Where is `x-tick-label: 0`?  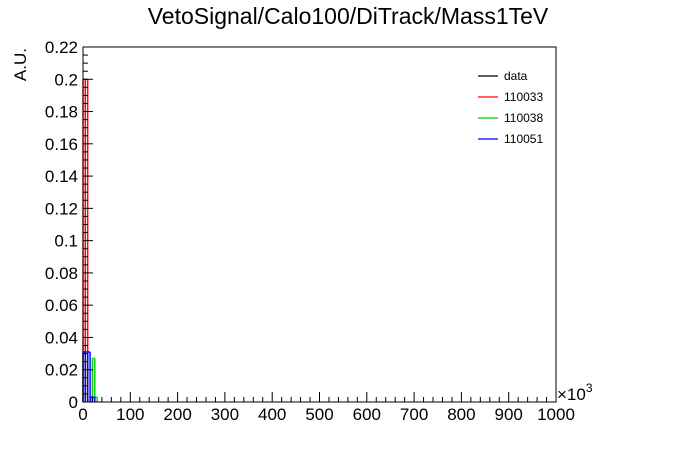
x-tick-label: 0 is located at coordinates (82, 414).